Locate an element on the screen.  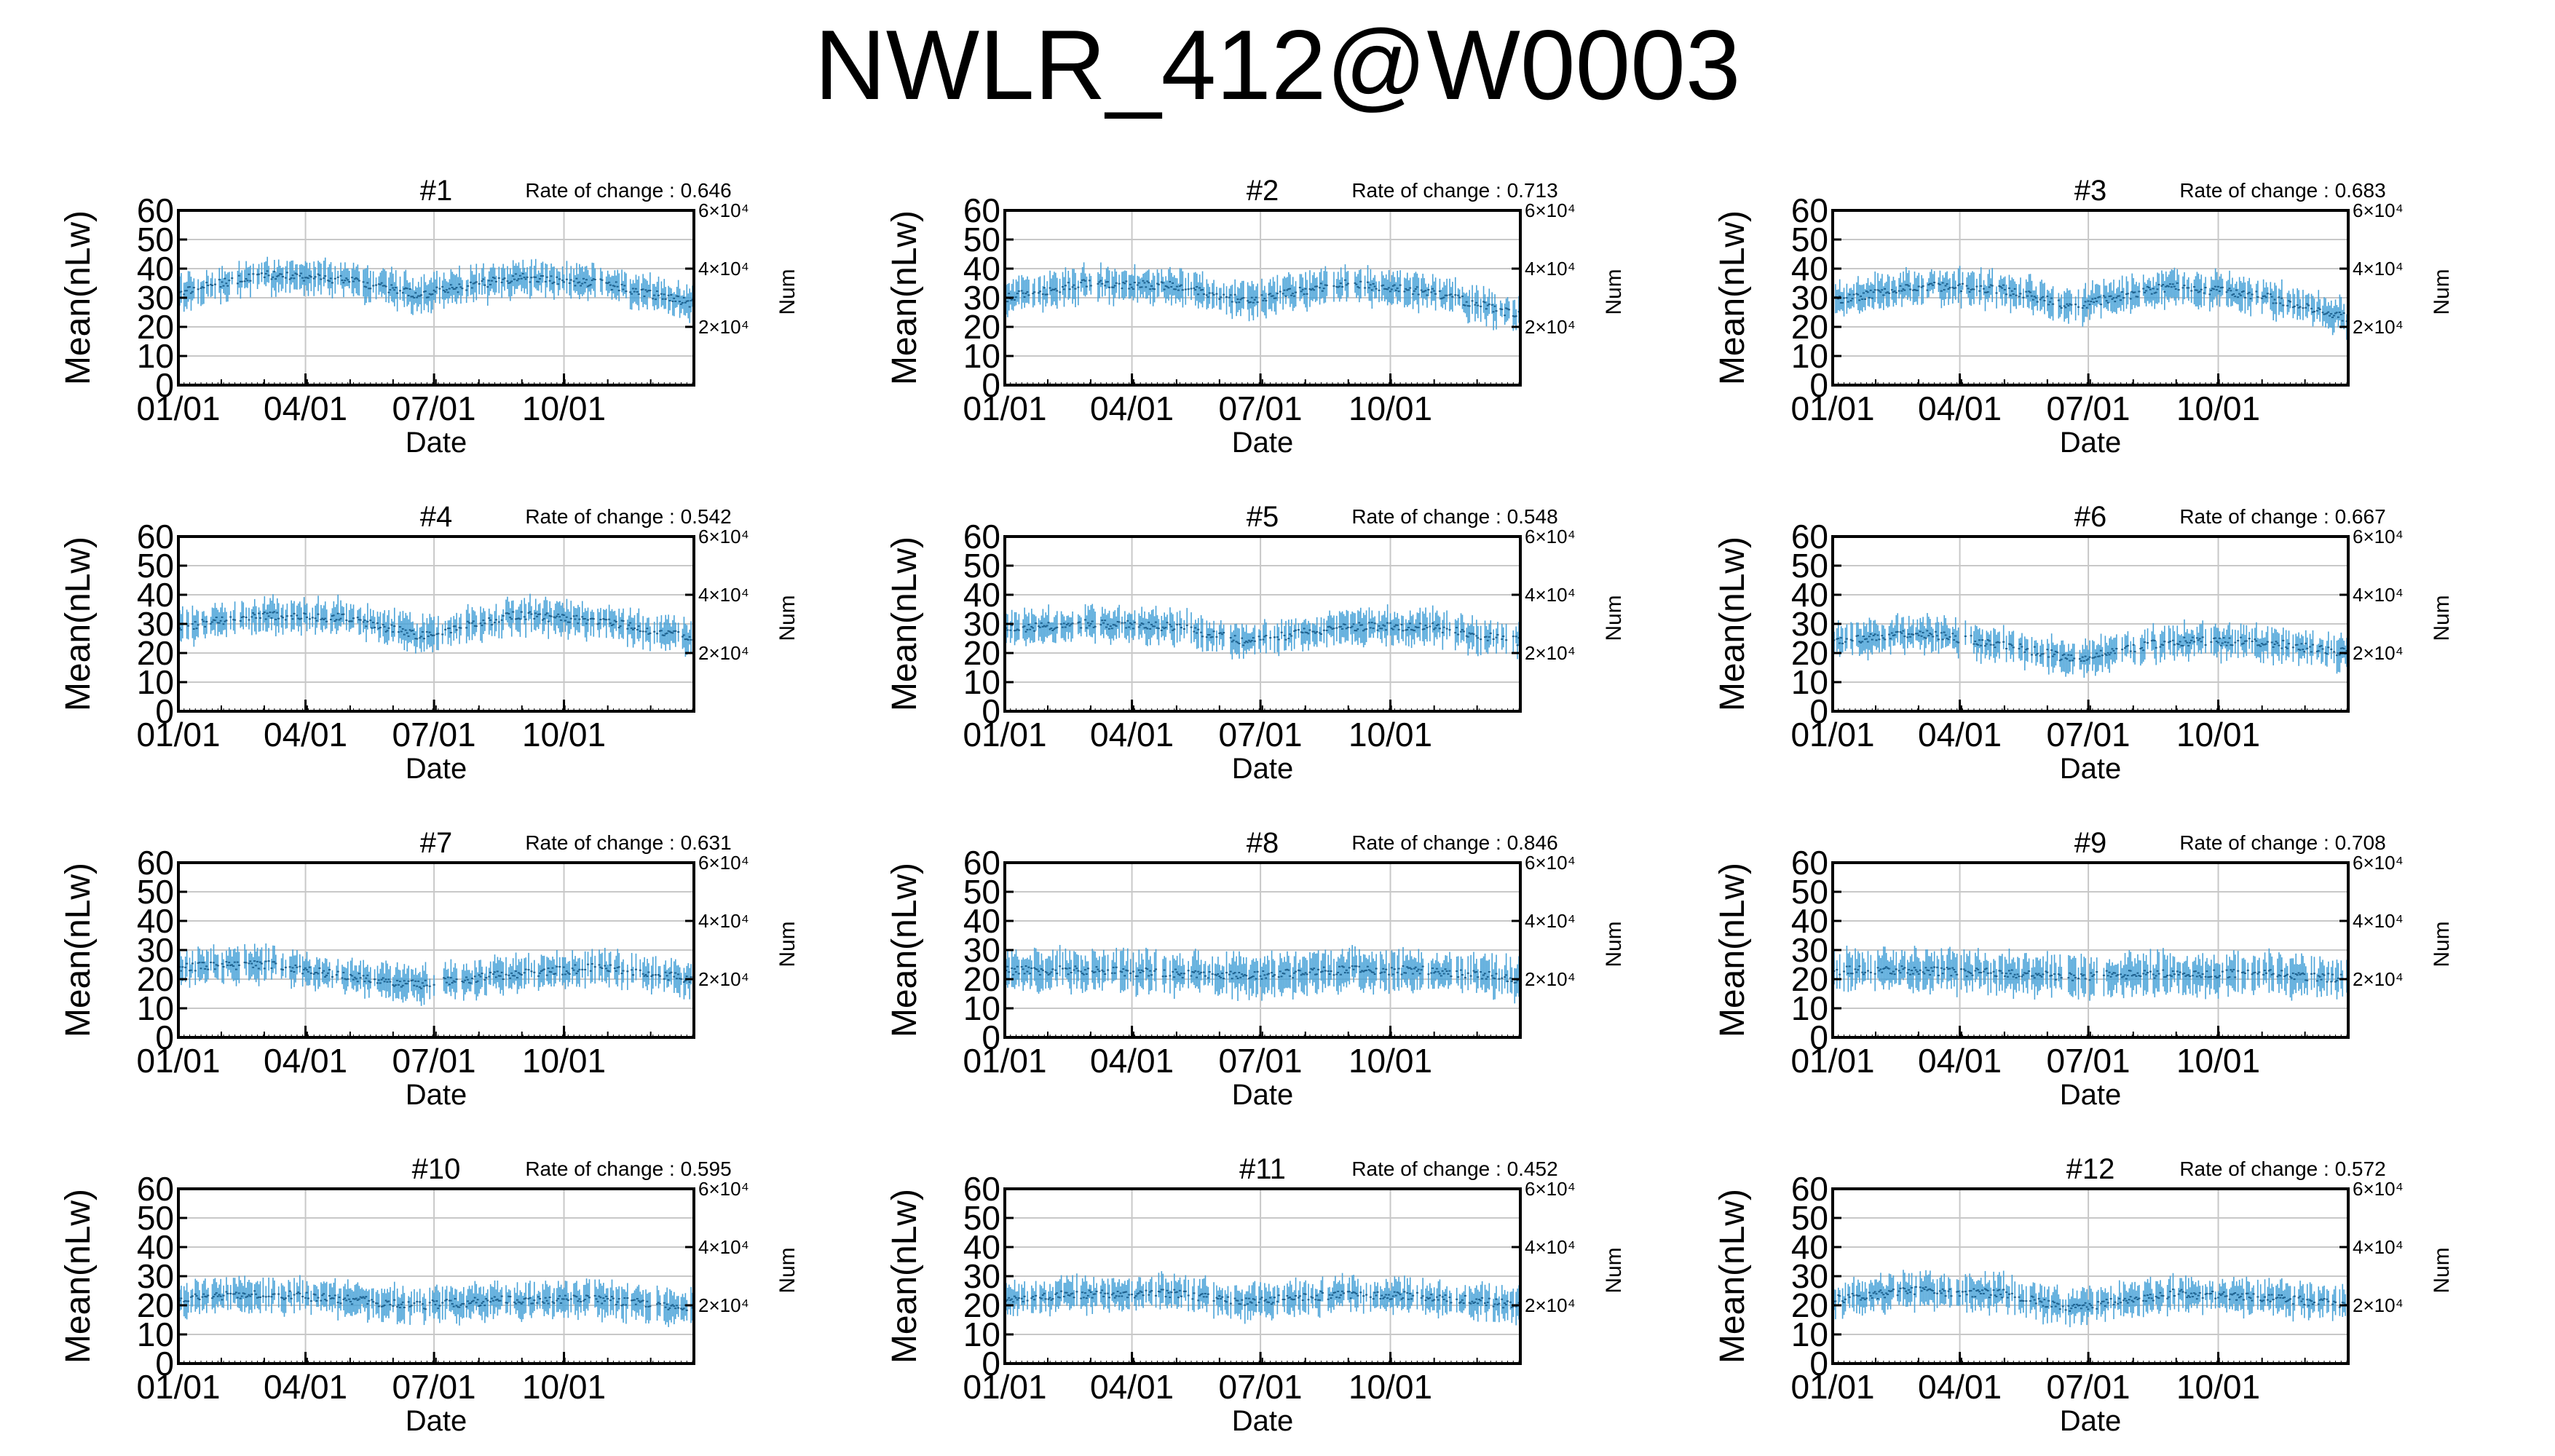
panel-title: #7 is located at coordinates (436, 843).